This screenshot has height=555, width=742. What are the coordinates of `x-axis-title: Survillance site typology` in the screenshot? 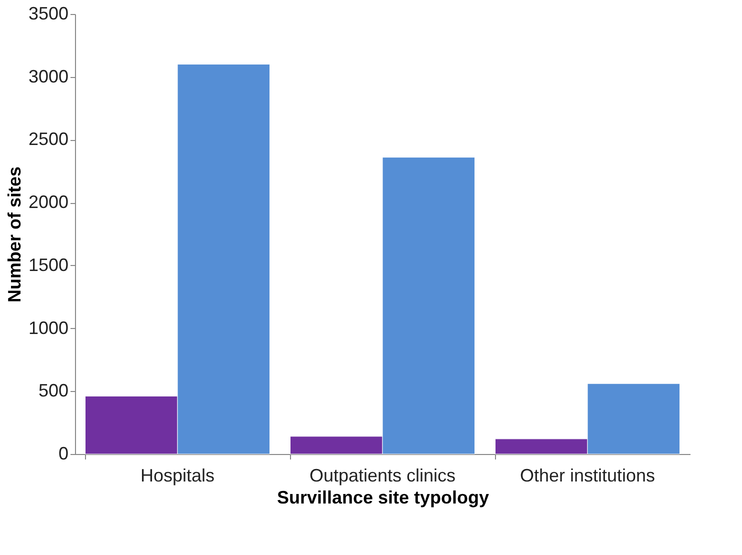 It's located at (383, 498).